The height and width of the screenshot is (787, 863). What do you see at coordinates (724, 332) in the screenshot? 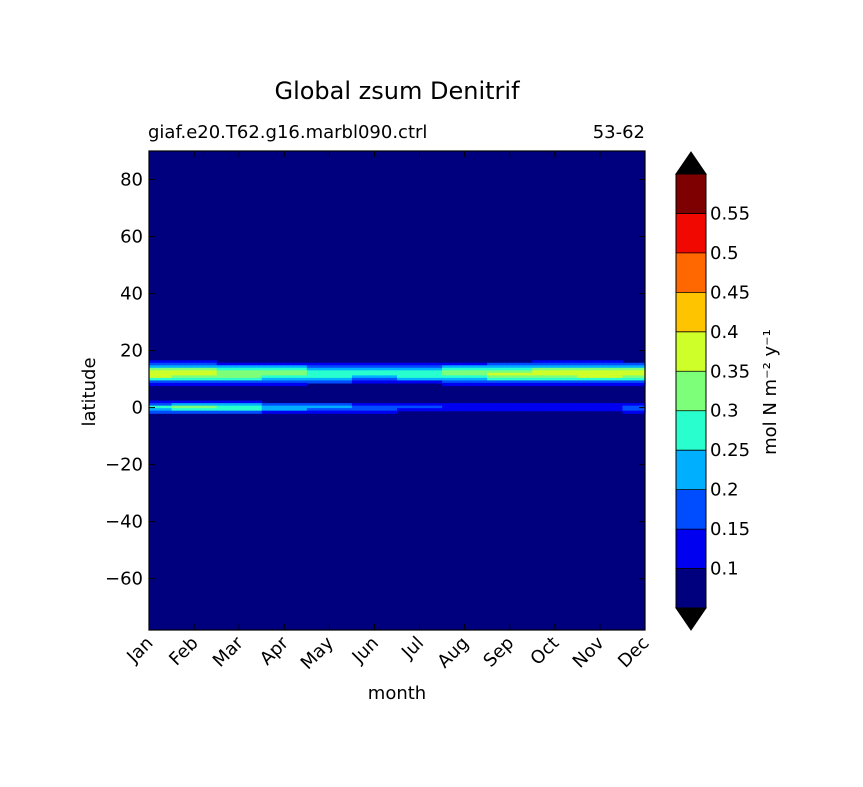
I see `colorbar-tick-label: 0.4` at bounding box center [724, 332].